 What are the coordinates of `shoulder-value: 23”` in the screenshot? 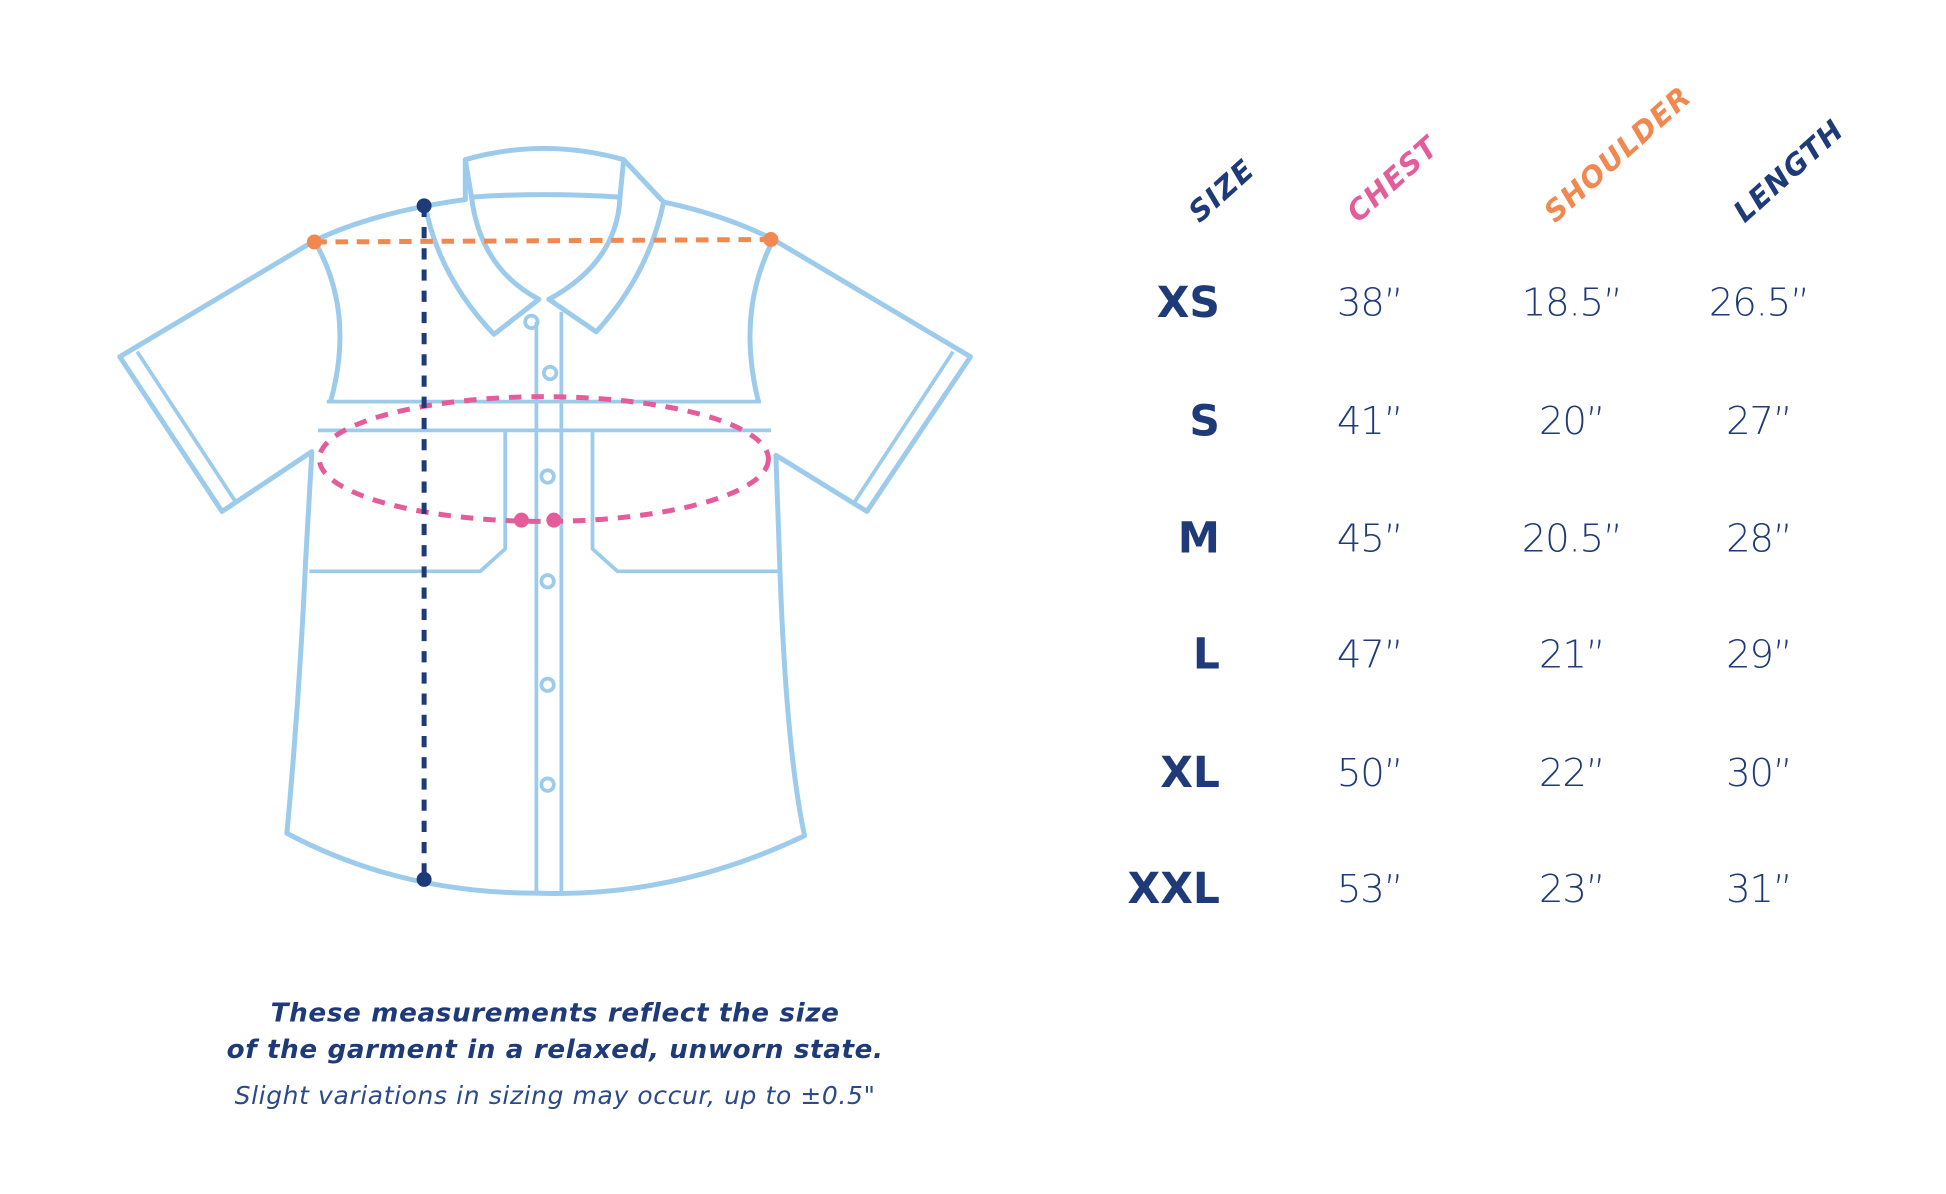 It's located at (1572, 889).